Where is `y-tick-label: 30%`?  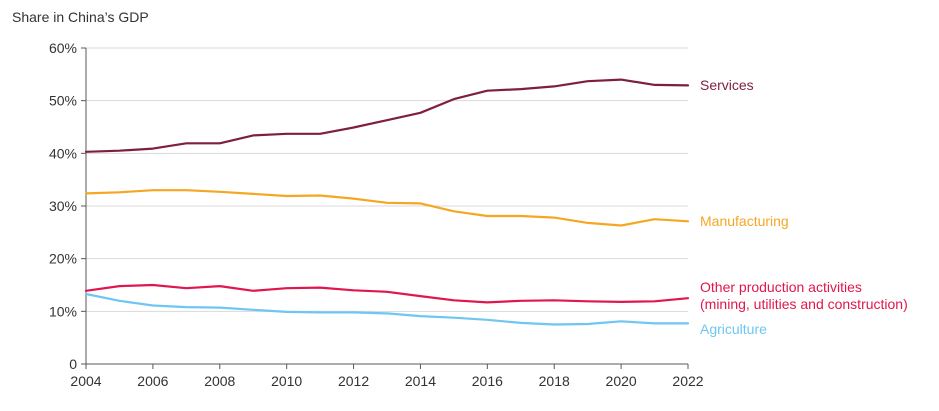
y-tick-label: 30% is located at coordinates (63, 206).